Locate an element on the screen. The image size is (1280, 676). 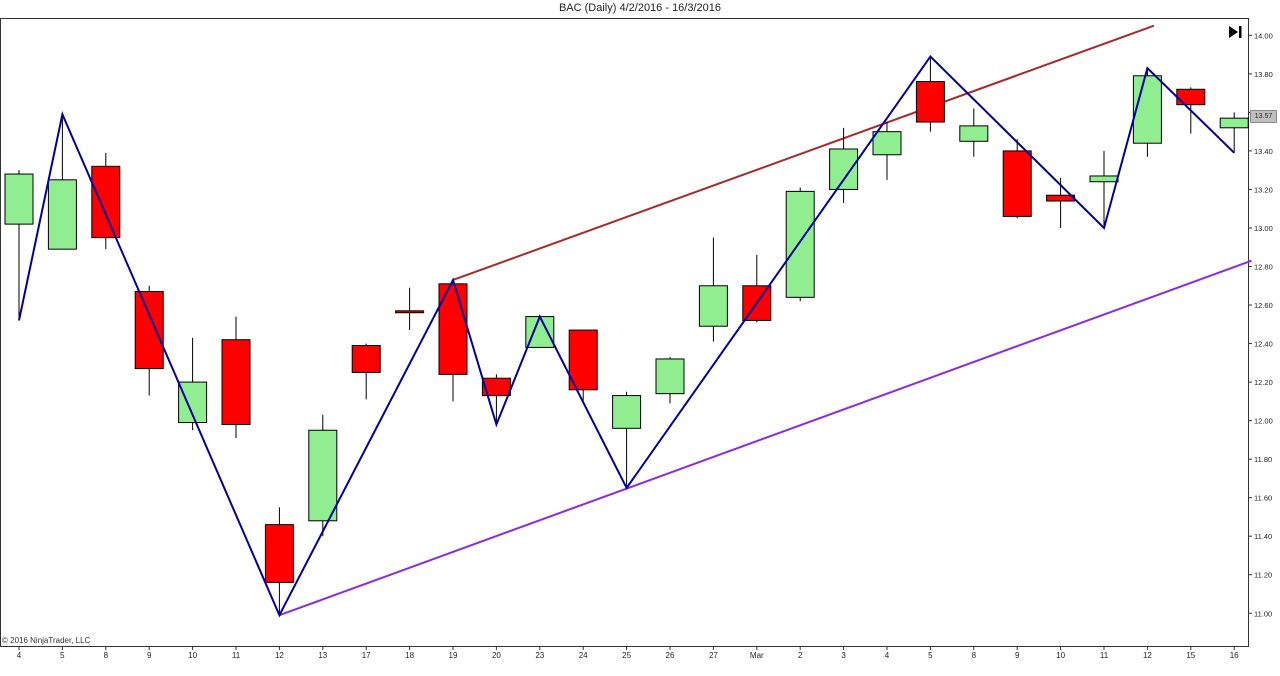
y-tick-label: 14.00 is located at coordinates (1263, 35).